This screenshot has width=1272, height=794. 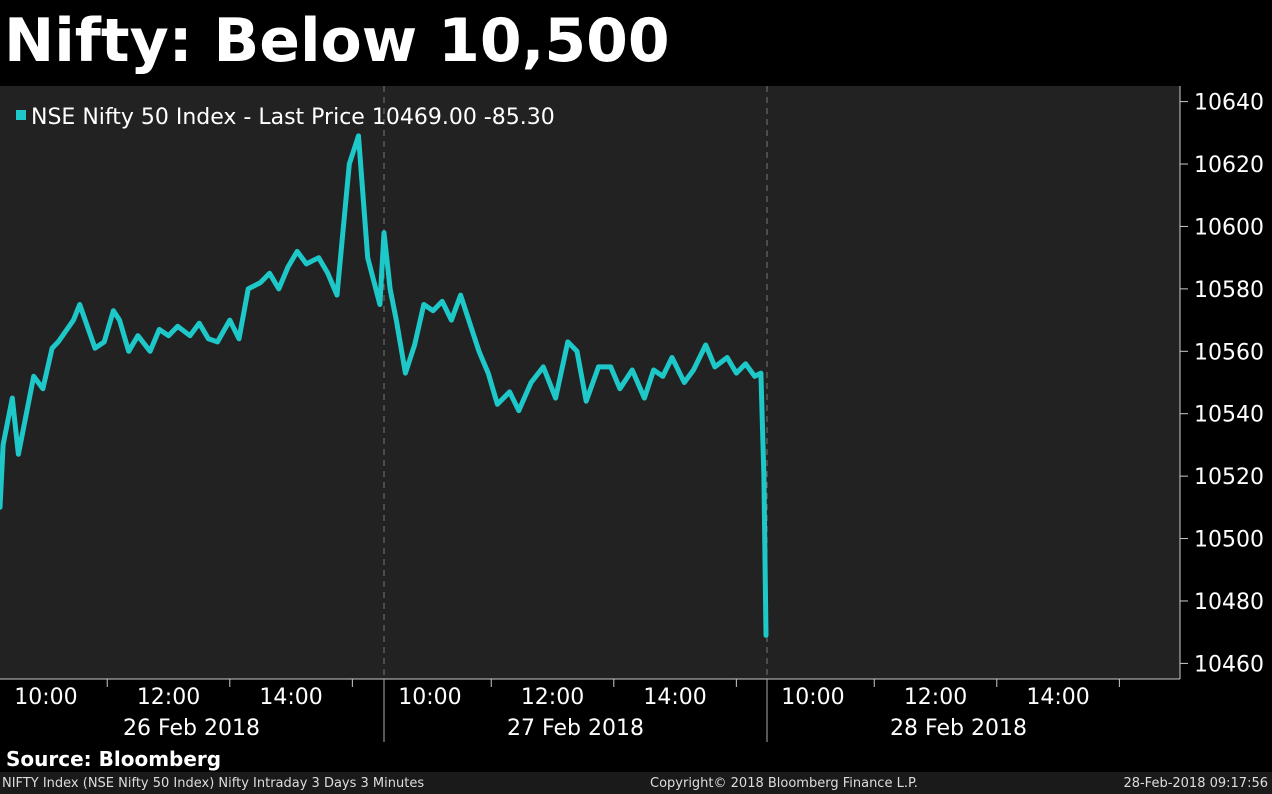 I want to click on y-tick-label: 10620, so click(x=1229, y=165).